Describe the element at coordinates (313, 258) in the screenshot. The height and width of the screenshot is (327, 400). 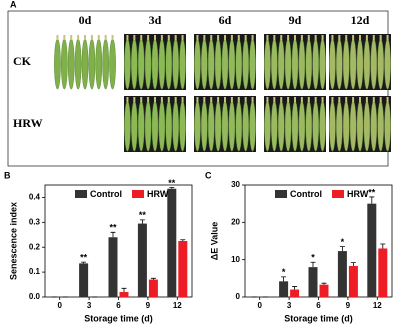
I see `significance: *` at that location.